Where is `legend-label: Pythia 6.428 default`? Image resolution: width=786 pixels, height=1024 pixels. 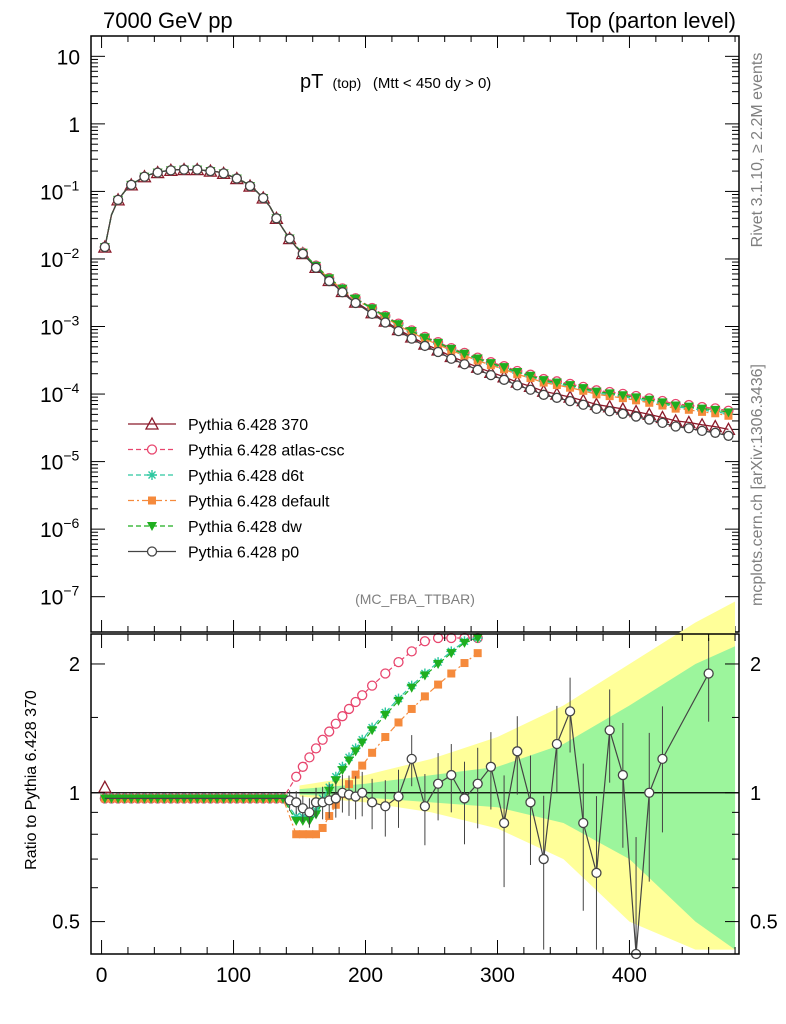
legend-label: Pythia 6.428 default is located at coordinates (259, 502).